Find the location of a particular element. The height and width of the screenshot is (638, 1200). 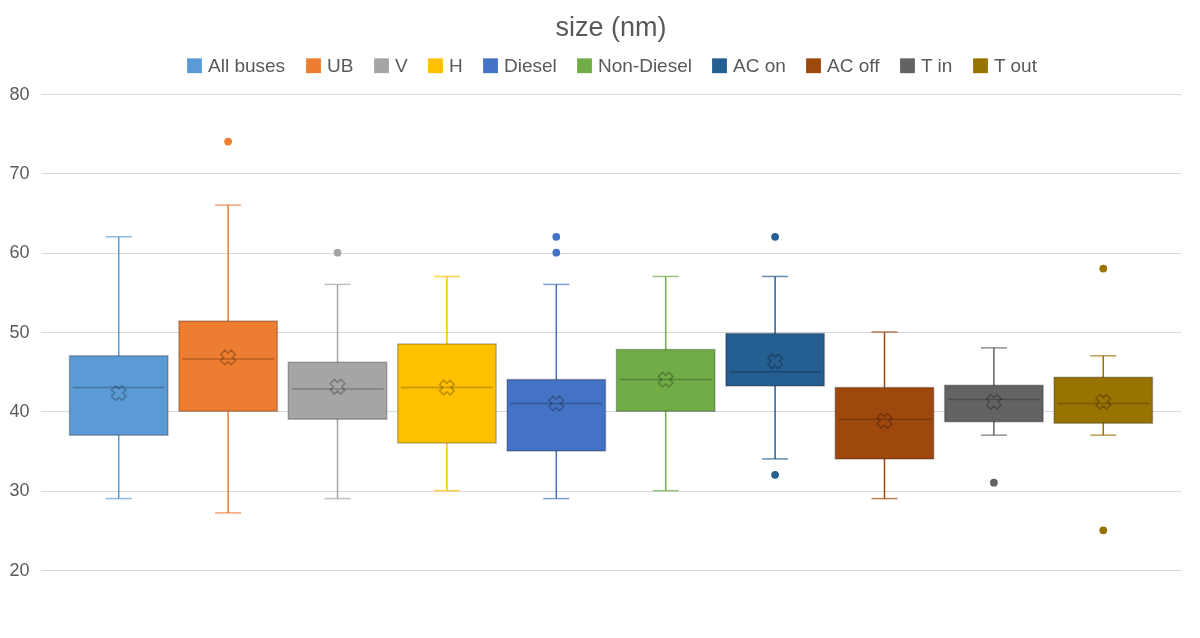

legend-label: UB is located at coordinates (340, 65).